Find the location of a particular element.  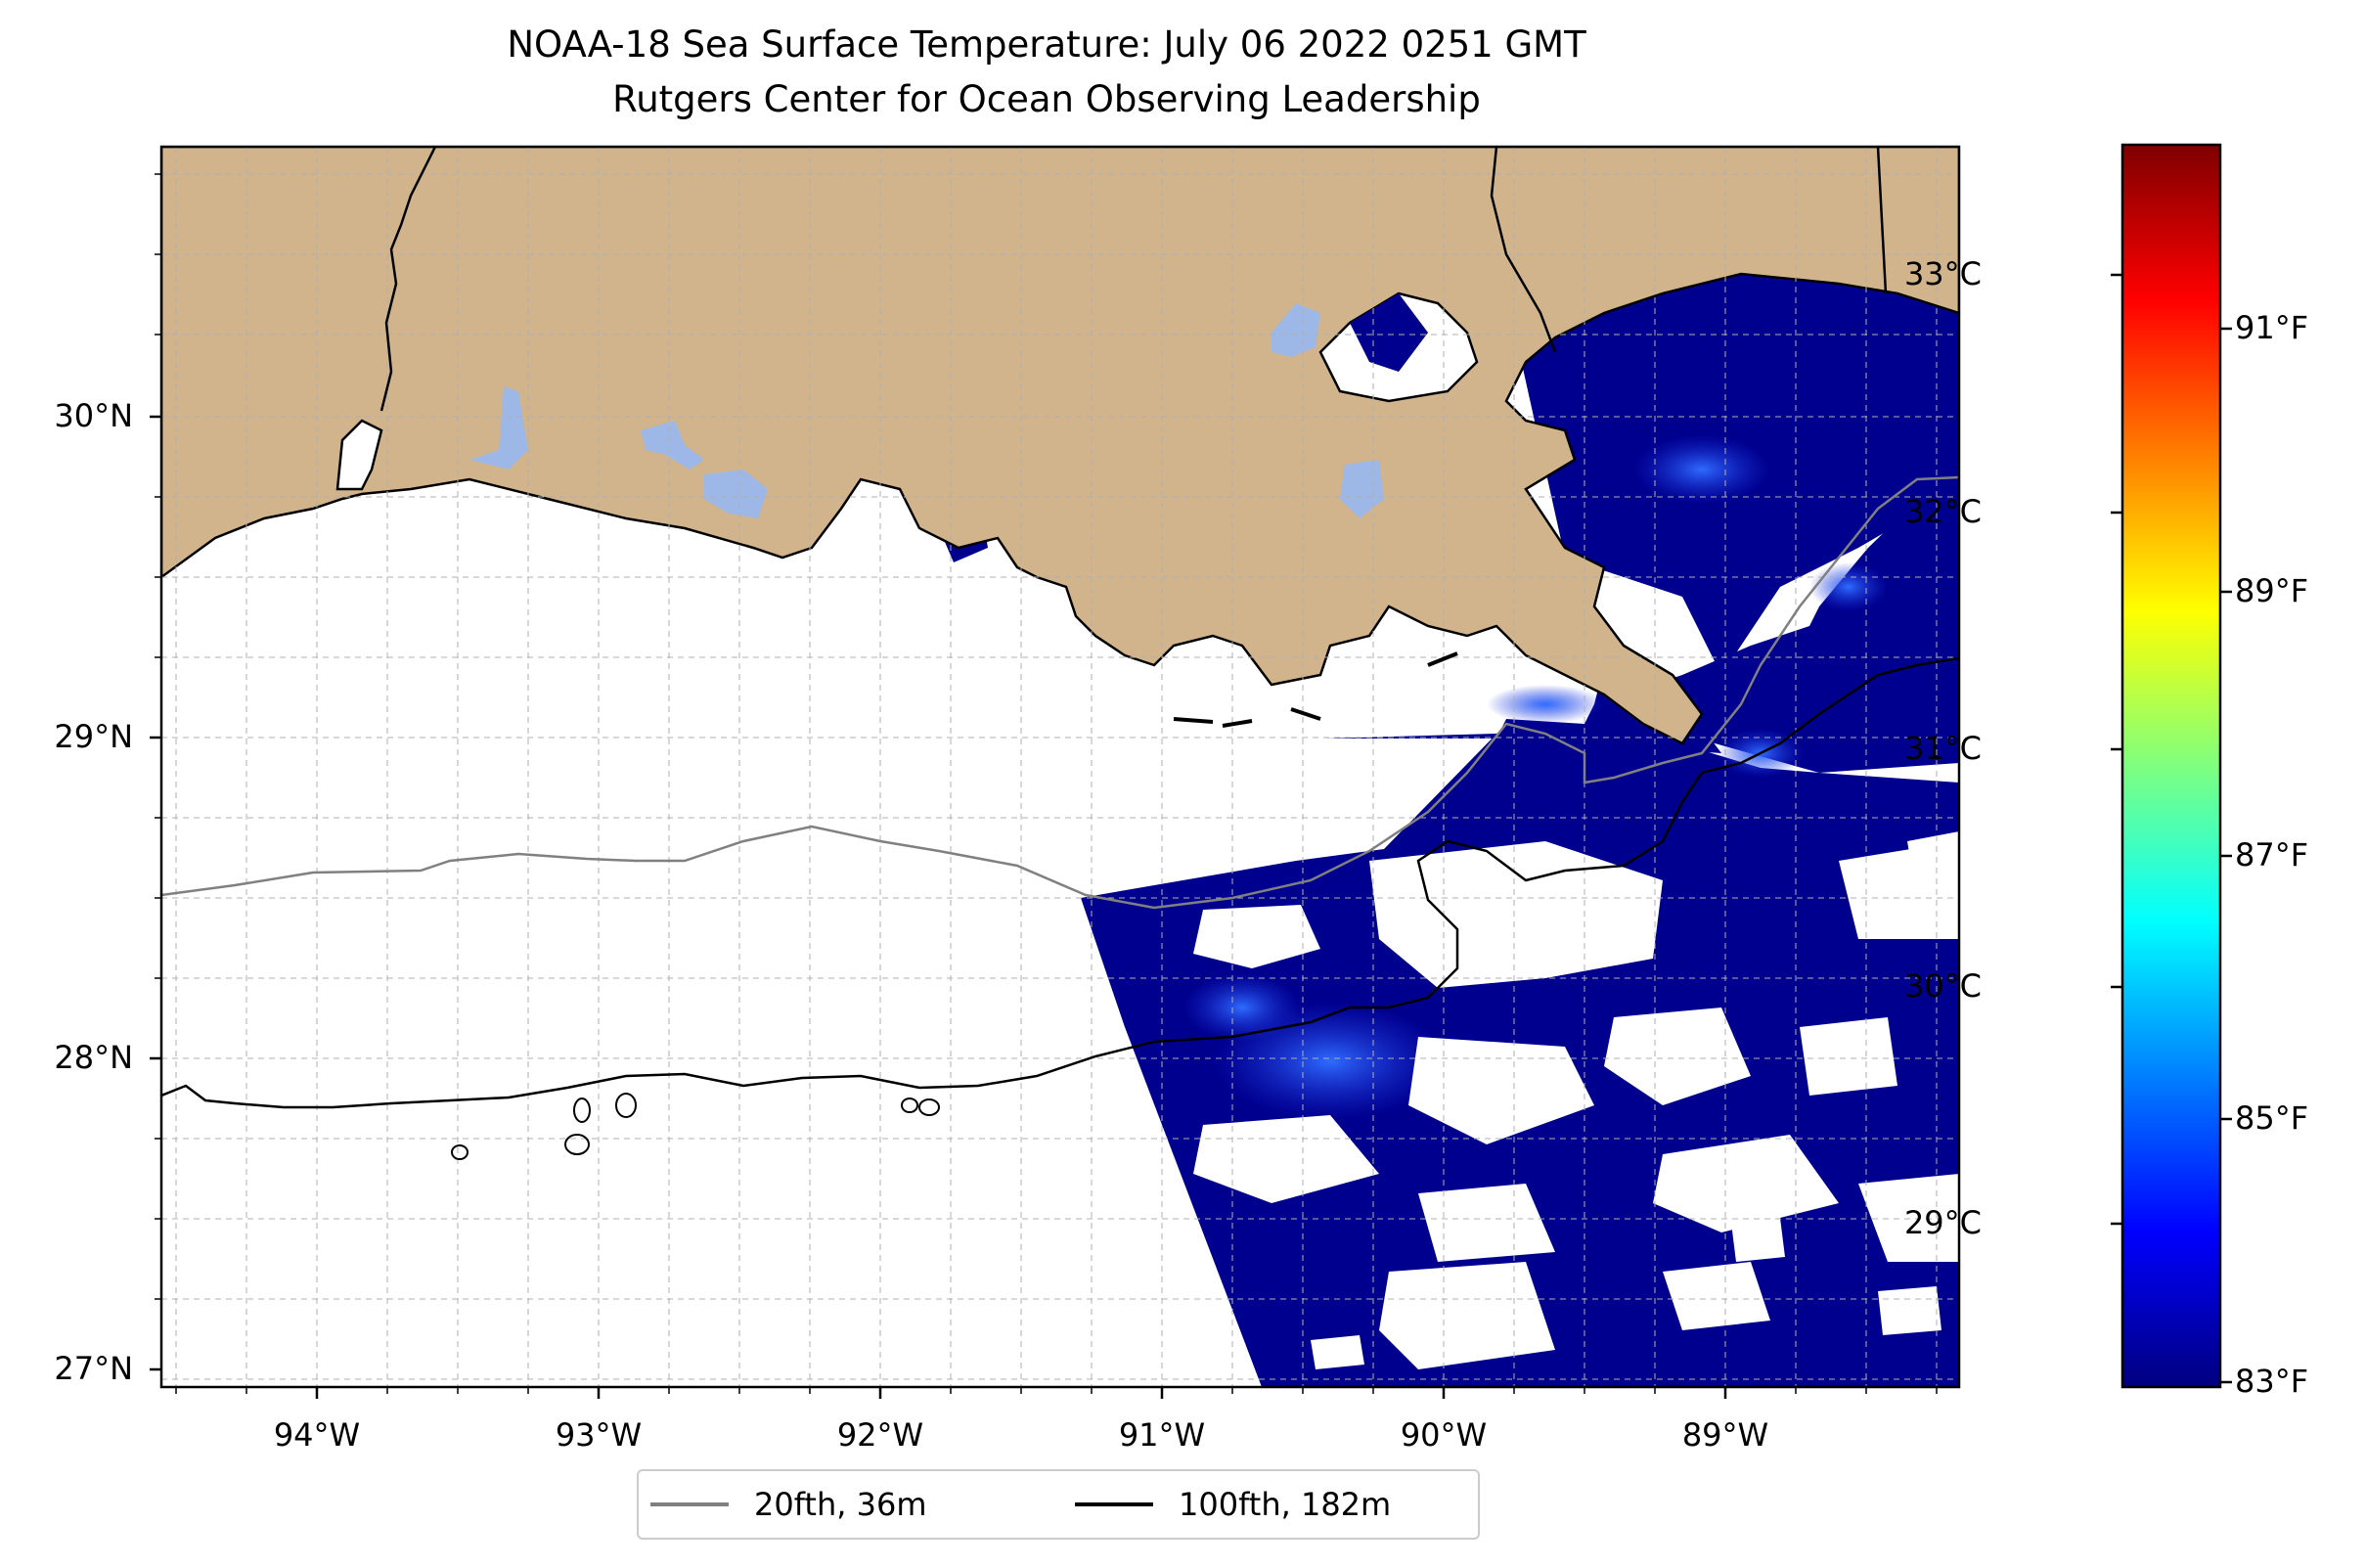

lat-minor-ticks is located at coordinates (158, 736).